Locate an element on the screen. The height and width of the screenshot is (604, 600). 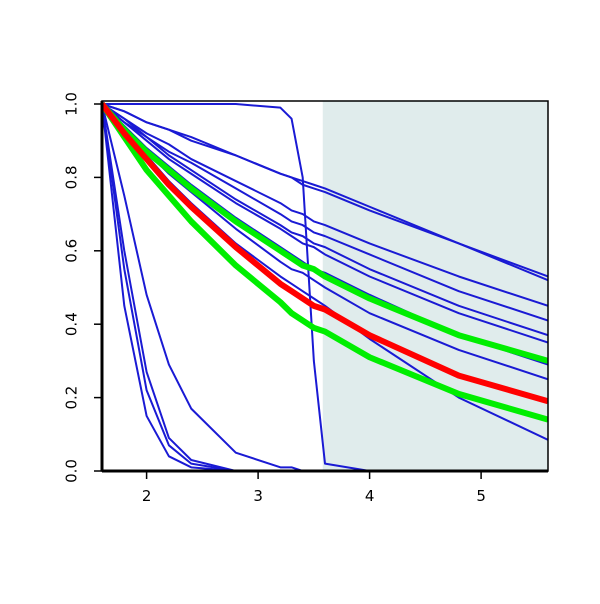
x-tick-label: 3 is located at coordinates (258, 496).